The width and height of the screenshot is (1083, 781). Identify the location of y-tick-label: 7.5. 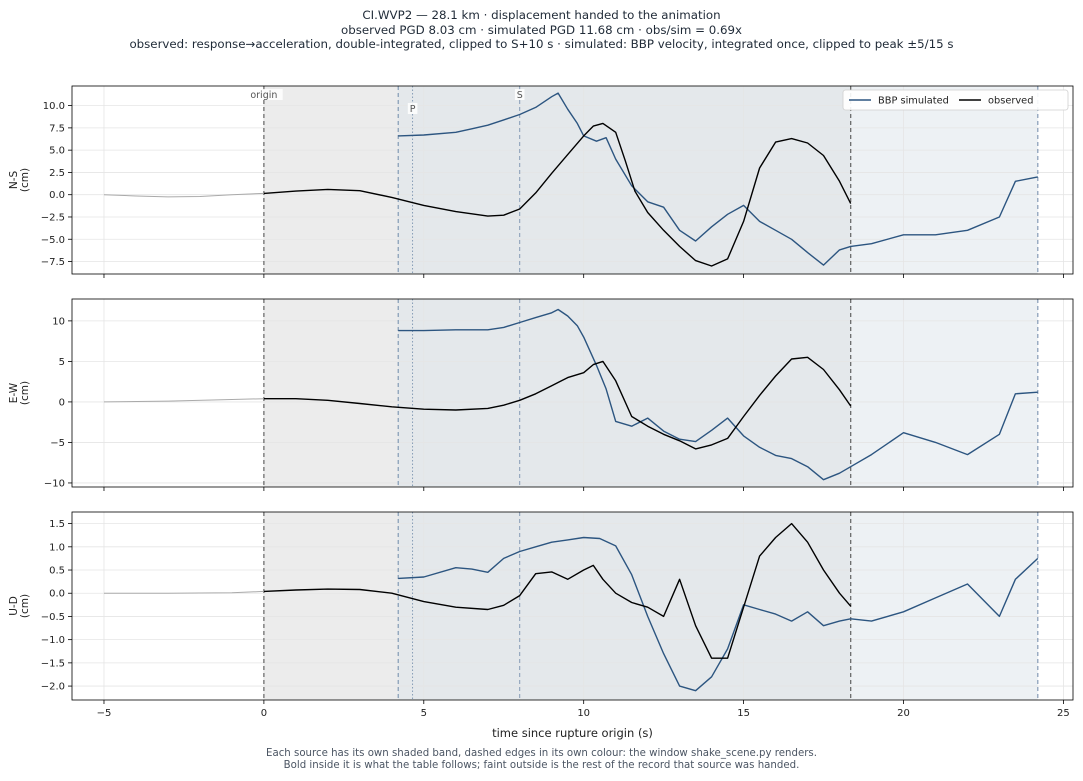
(57, 128).